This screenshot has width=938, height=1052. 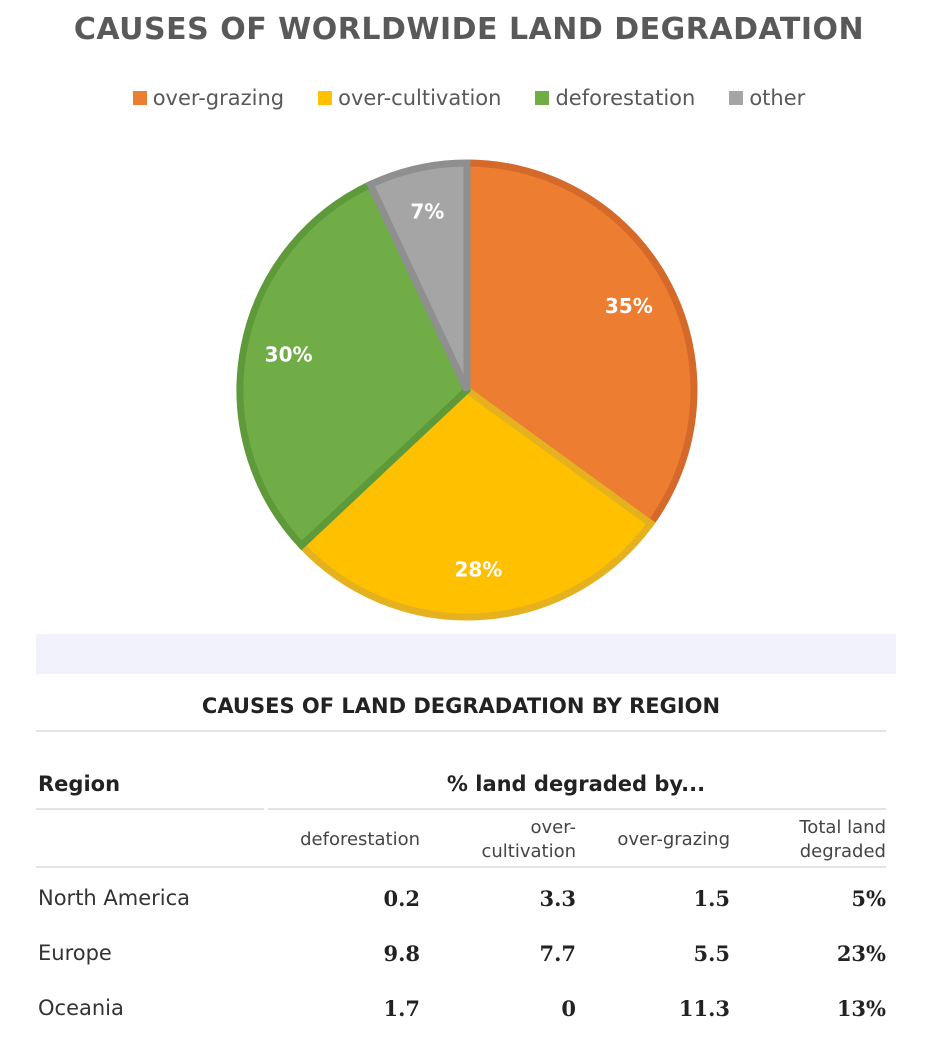 I want to click on column-header-deforestation: deforestation, so click(x=360, y=839).